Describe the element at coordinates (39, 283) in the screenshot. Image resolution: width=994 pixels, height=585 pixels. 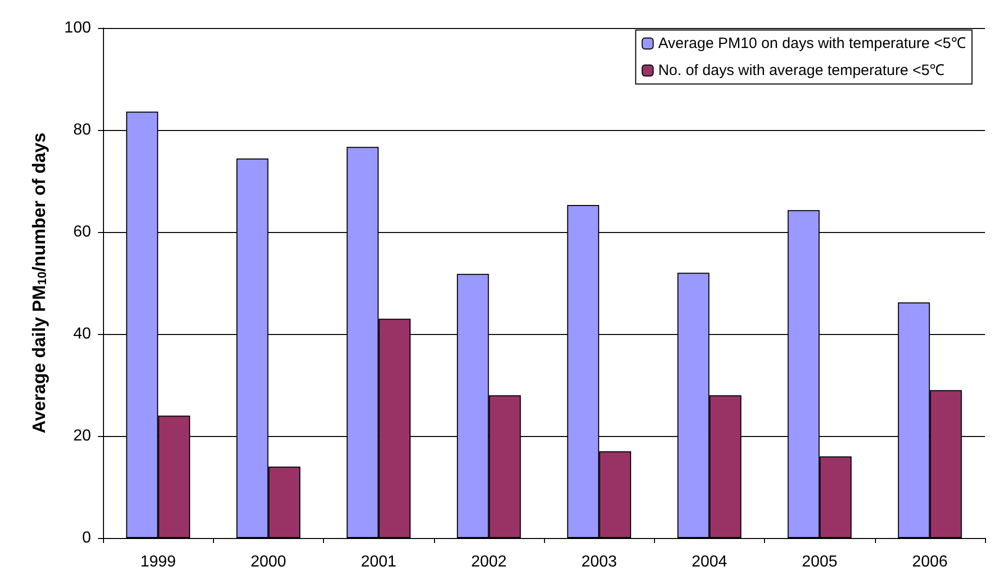
I see `y-axis-title: Average daily PM10/number of days` at that location.